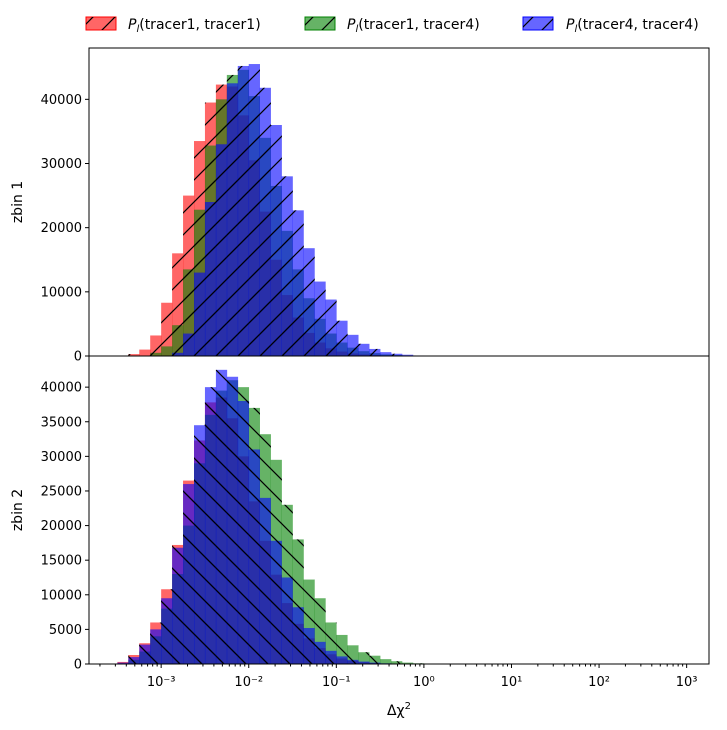 This screenshot has width=727, height=730. I want to click on legend-item-1: Pl(tracer1, tracer1), so click(173, 25).